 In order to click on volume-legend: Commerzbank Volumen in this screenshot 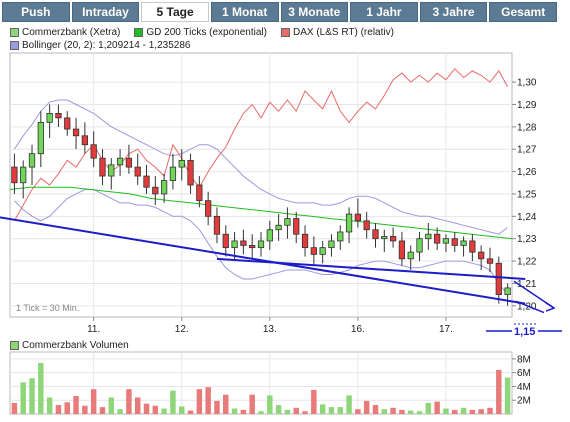, I will do `click(76, 345)`.